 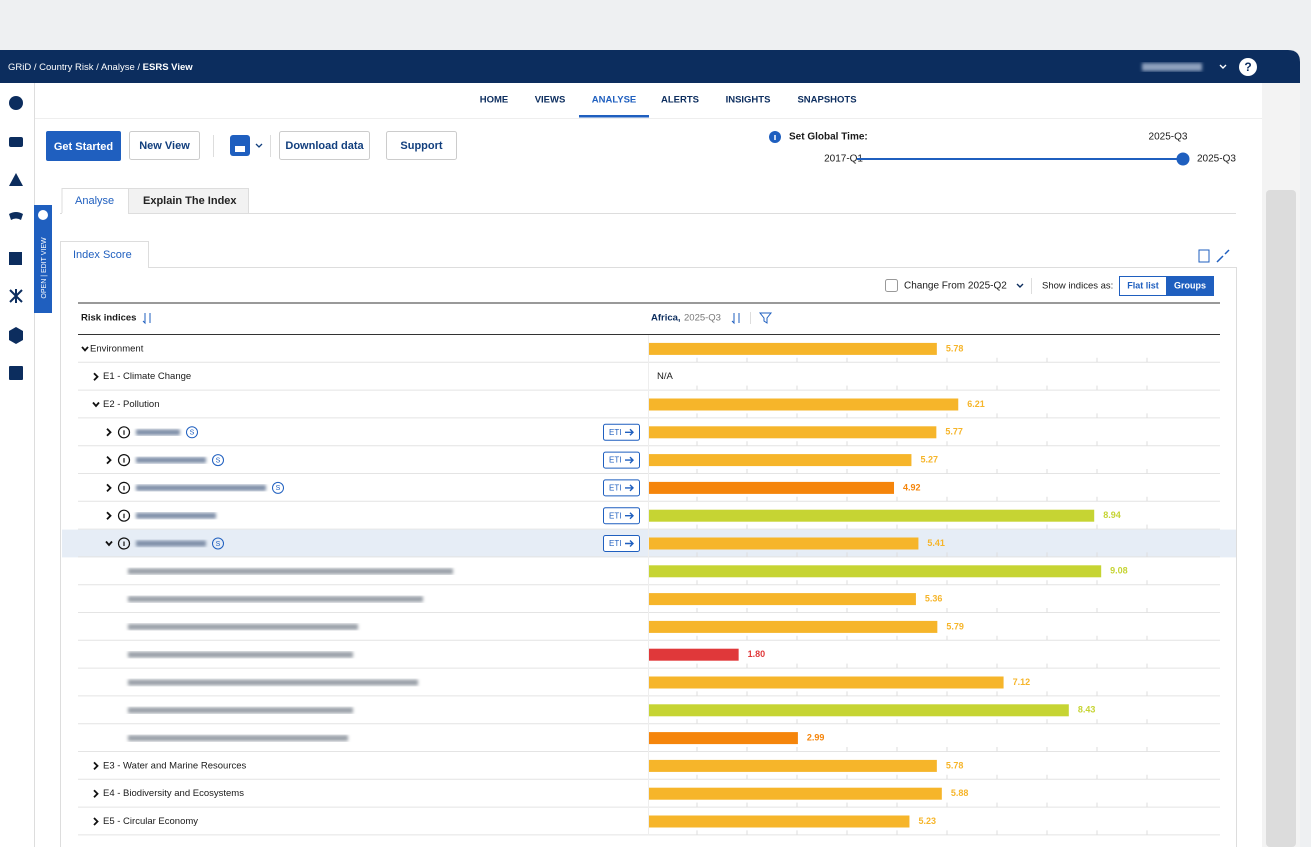 I want to click on filter-icon, so click(x=765, y=318).